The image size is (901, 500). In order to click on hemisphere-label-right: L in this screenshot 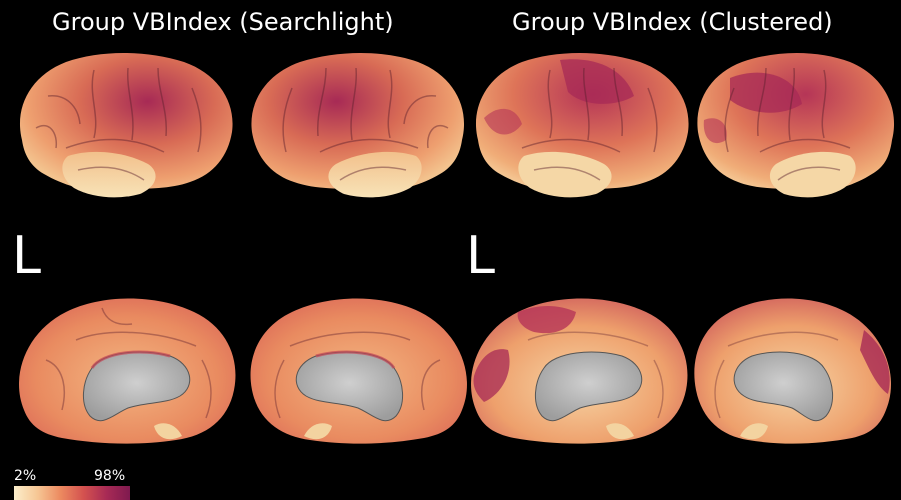, I will do `click(480, 256)`.